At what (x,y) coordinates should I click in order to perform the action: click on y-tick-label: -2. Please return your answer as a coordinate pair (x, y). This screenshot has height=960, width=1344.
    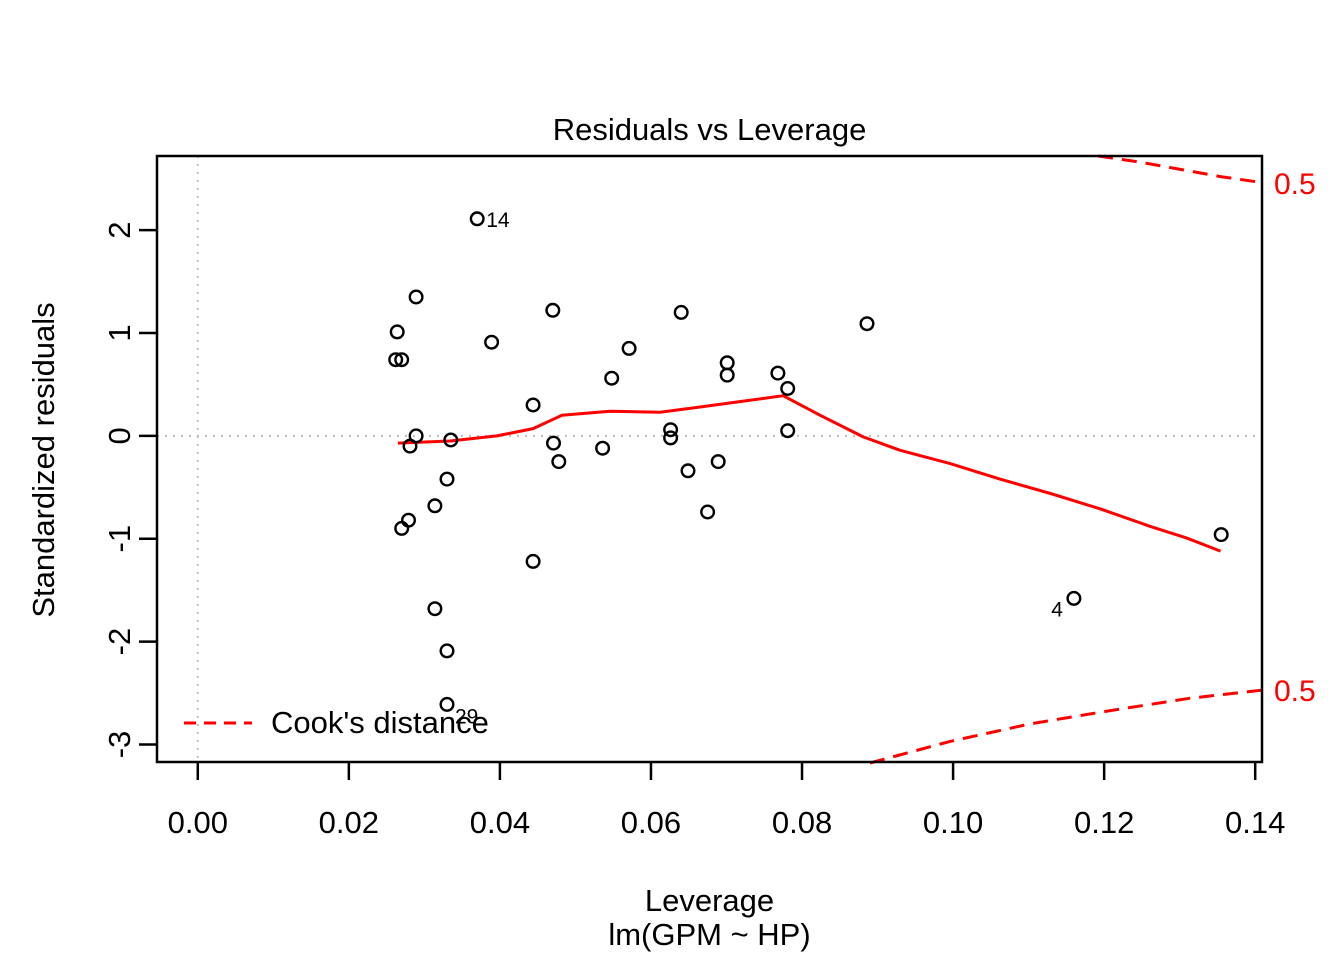
    Looking at the image, I should click on (119, 642).